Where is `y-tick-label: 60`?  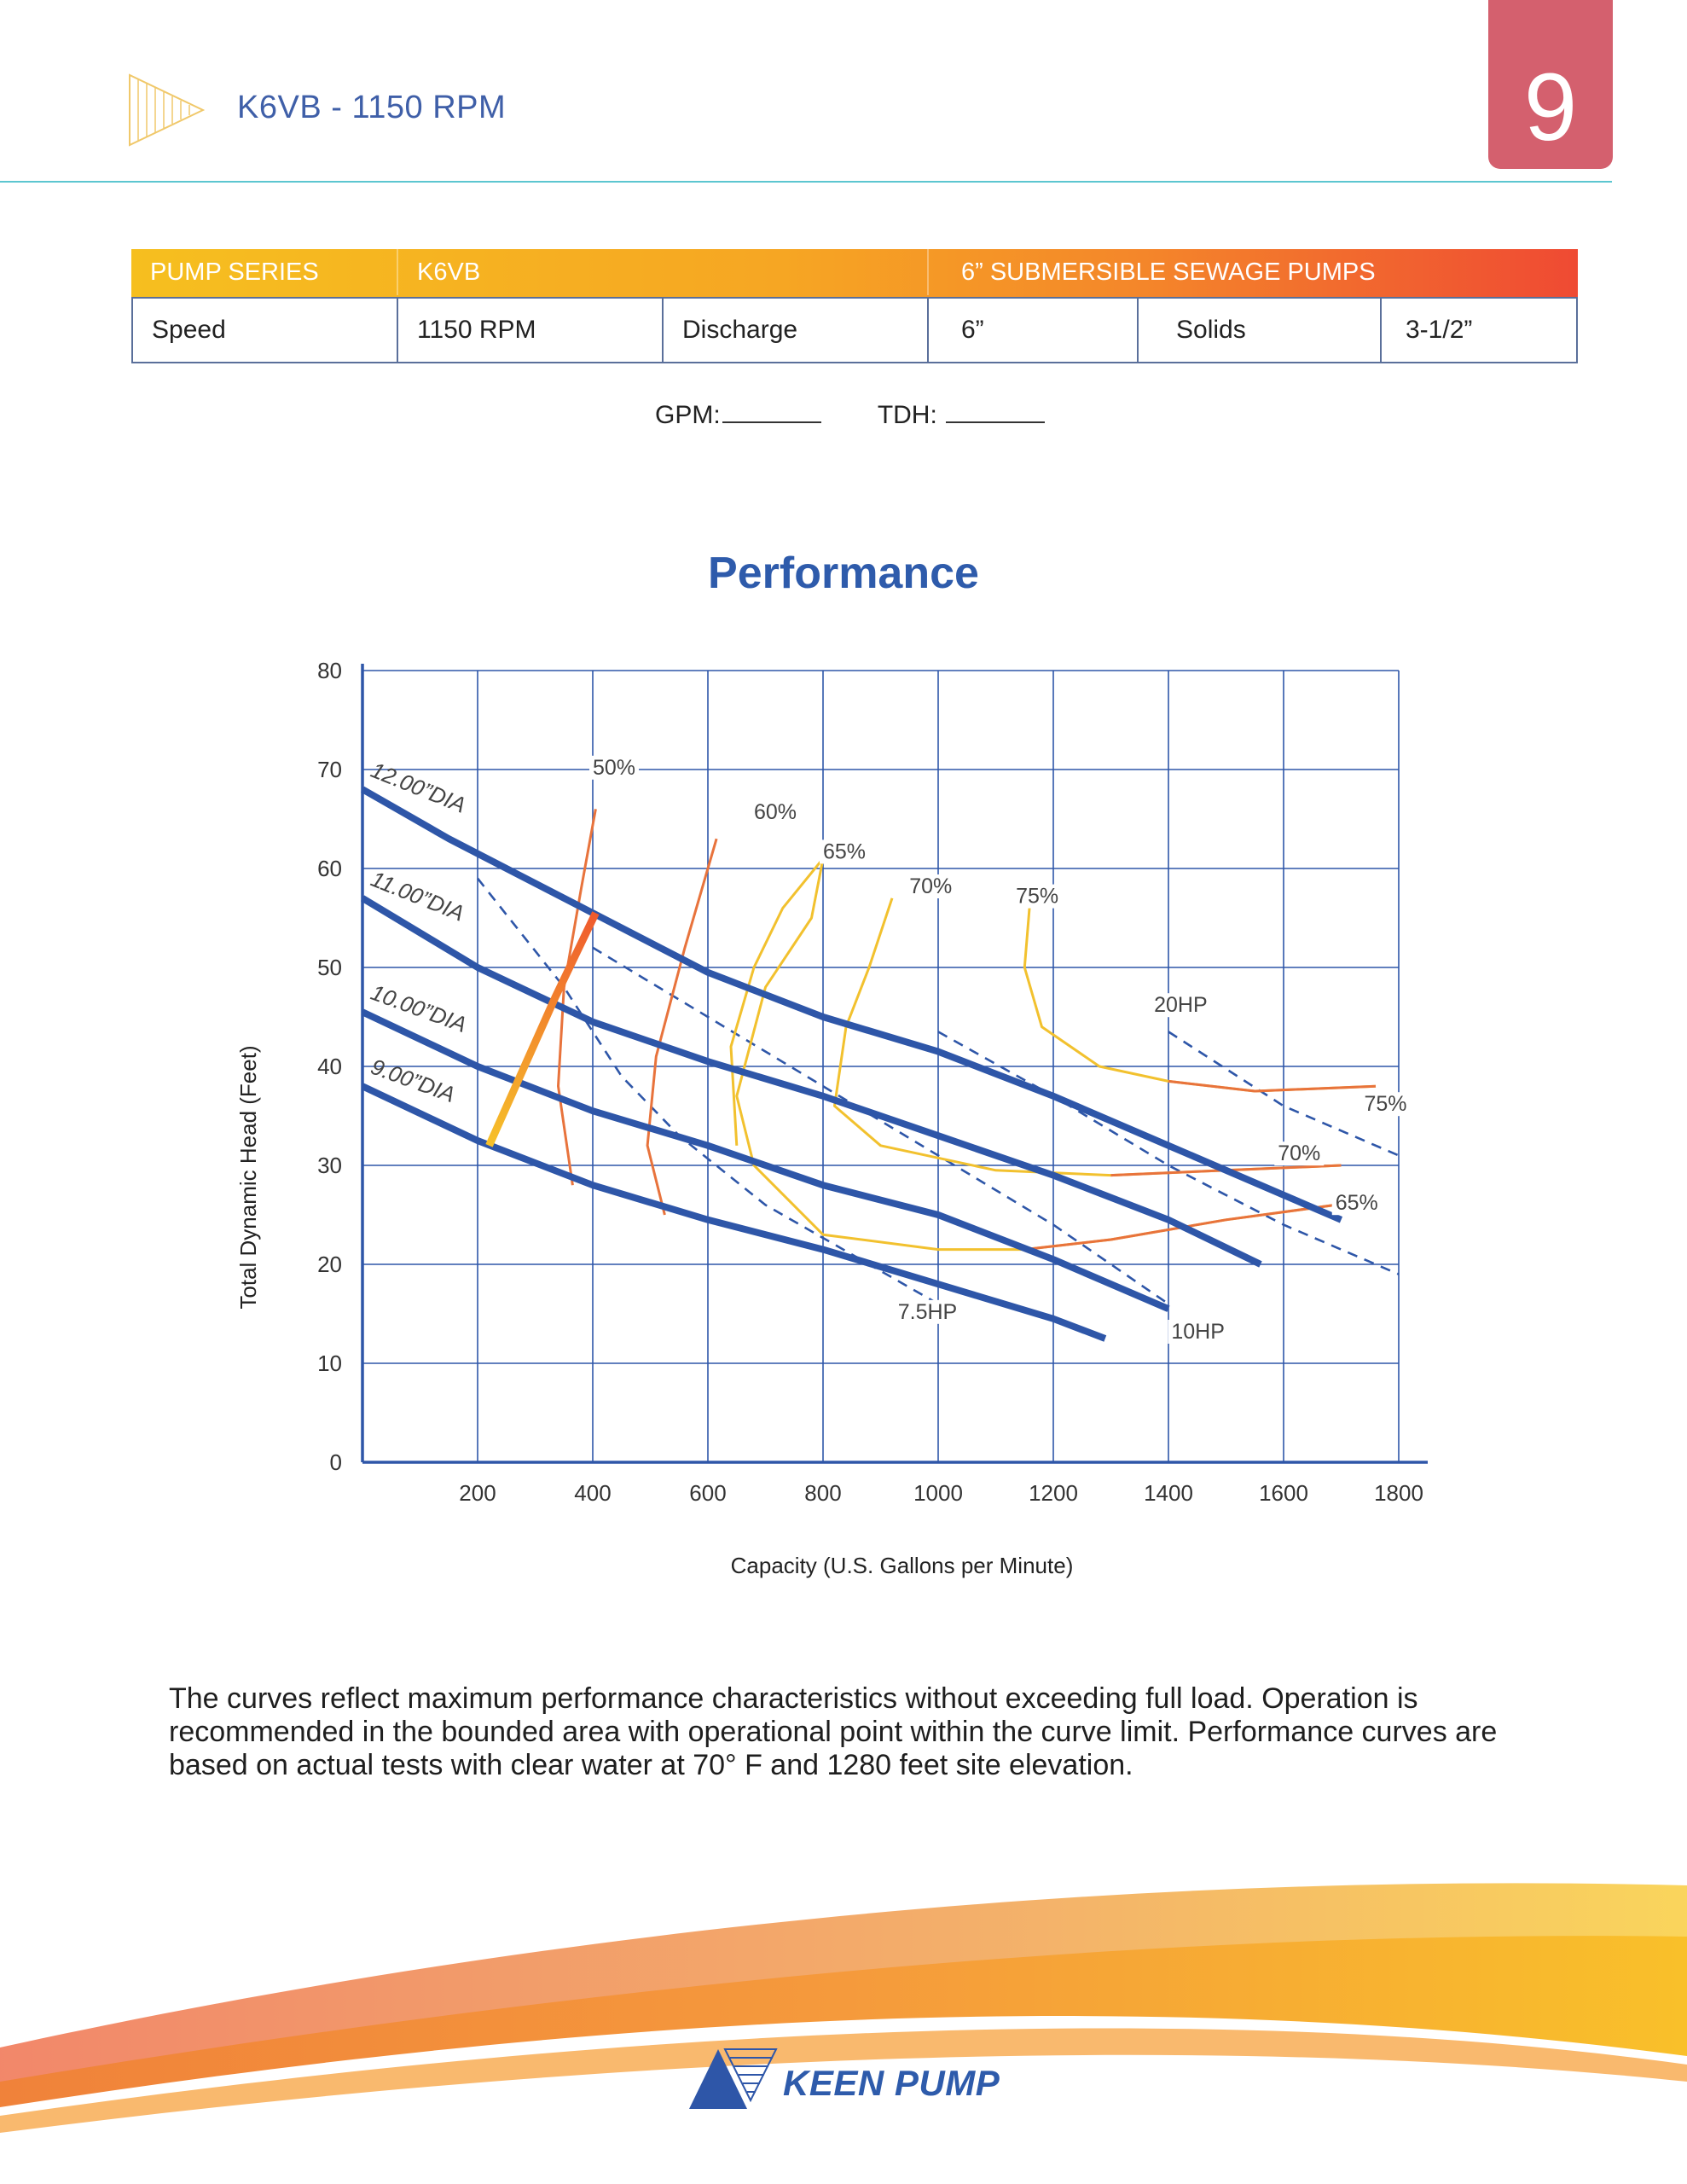
y-tick-label: 60 is located at coordinates (329, 868).